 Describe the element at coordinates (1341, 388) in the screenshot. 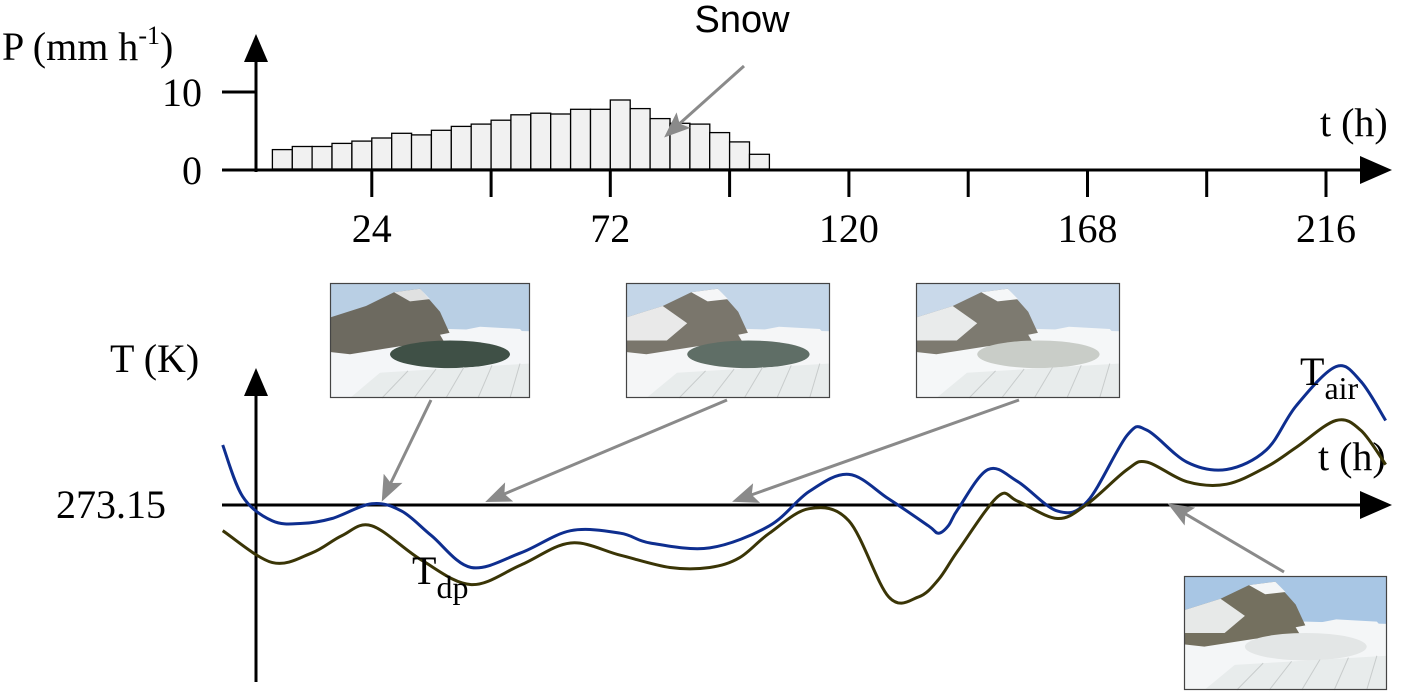

I see `series-label-t-air-sub: air` at that location.